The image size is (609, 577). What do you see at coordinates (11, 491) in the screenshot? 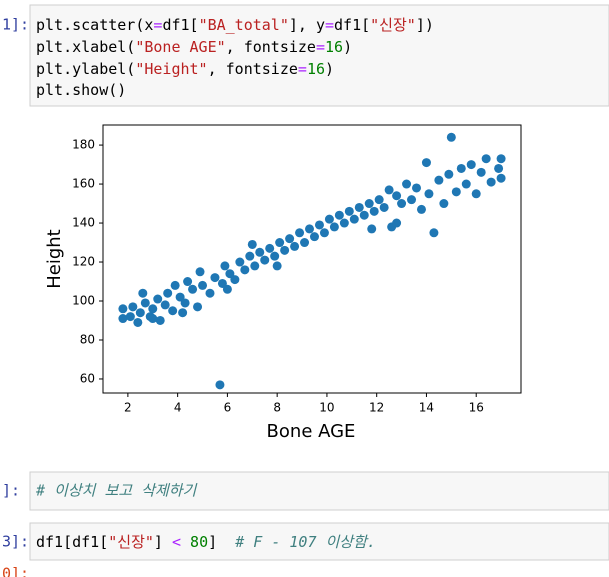
I see `prompt: ]:` at bounding box center [11, 491].